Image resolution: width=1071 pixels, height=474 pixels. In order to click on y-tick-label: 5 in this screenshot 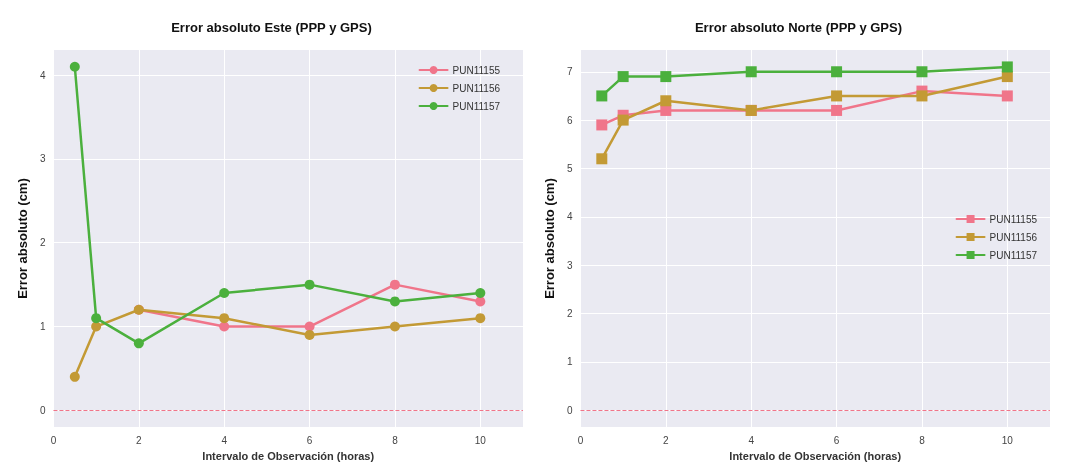, I will do `click(569, 168)`.